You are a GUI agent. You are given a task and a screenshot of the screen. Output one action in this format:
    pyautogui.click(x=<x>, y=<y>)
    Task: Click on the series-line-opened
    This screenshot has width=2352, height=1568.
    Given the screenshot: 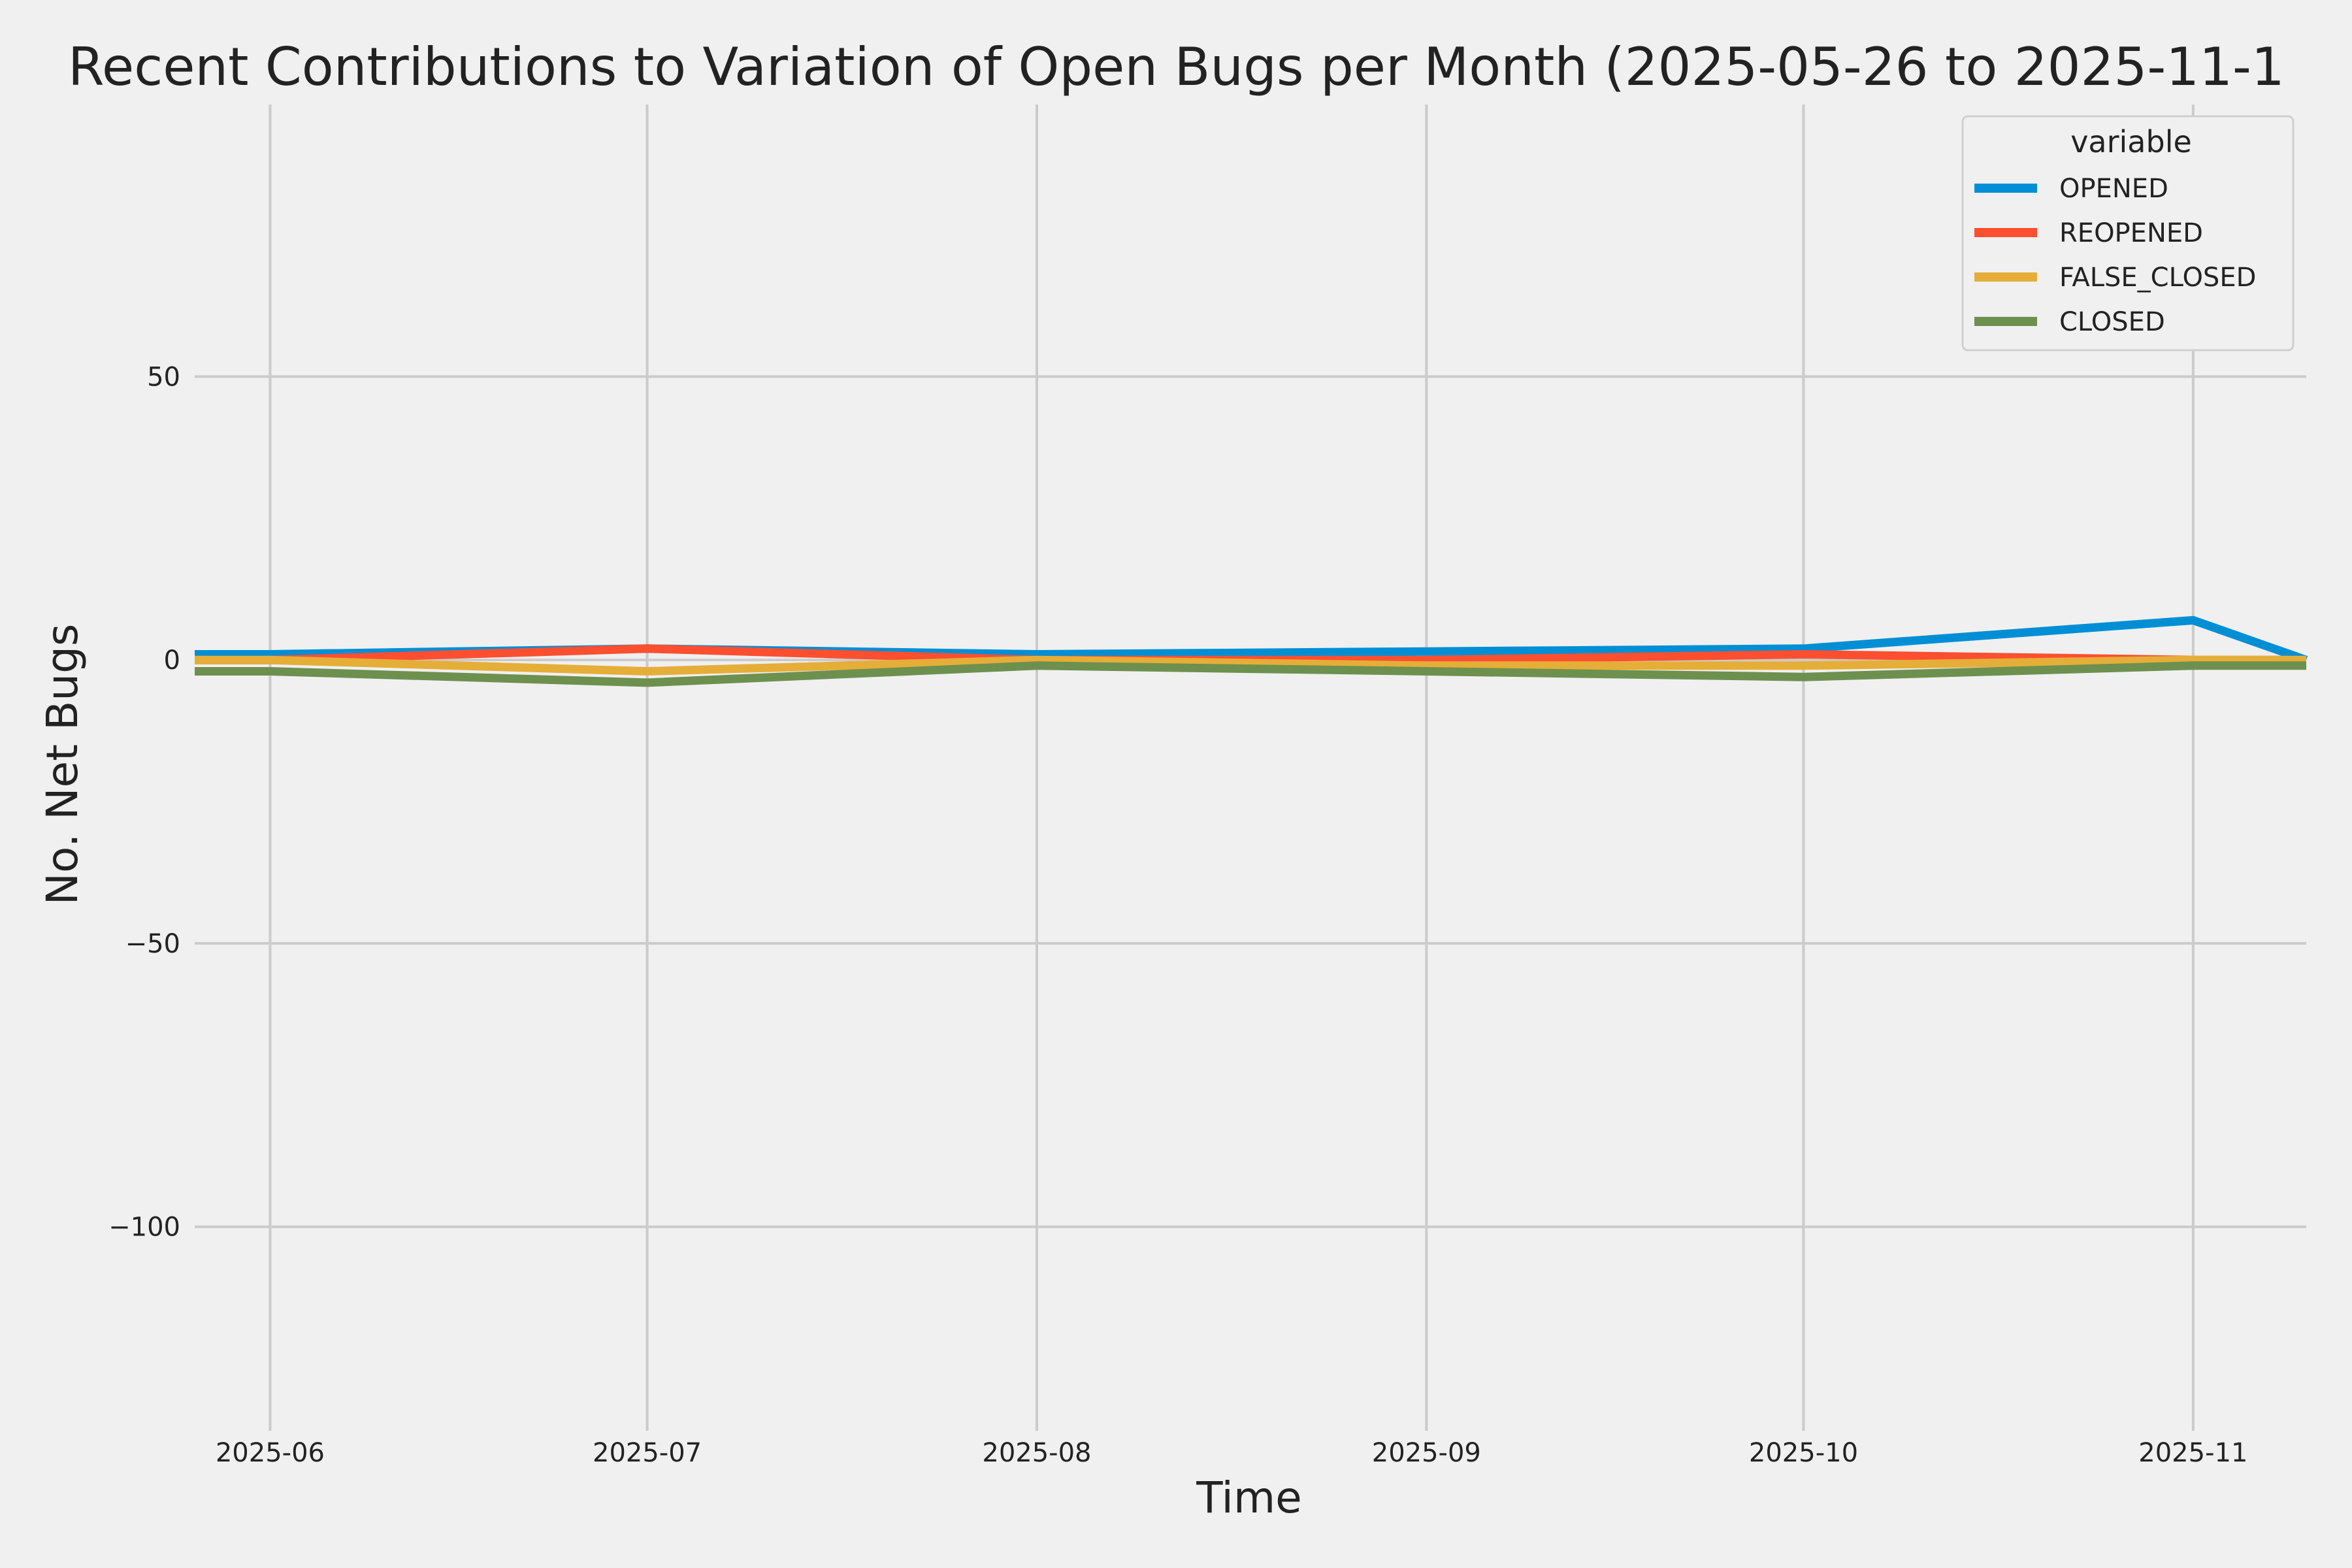 What is the action you would take?
    pyautogui.click(x=1251, y=639)
    